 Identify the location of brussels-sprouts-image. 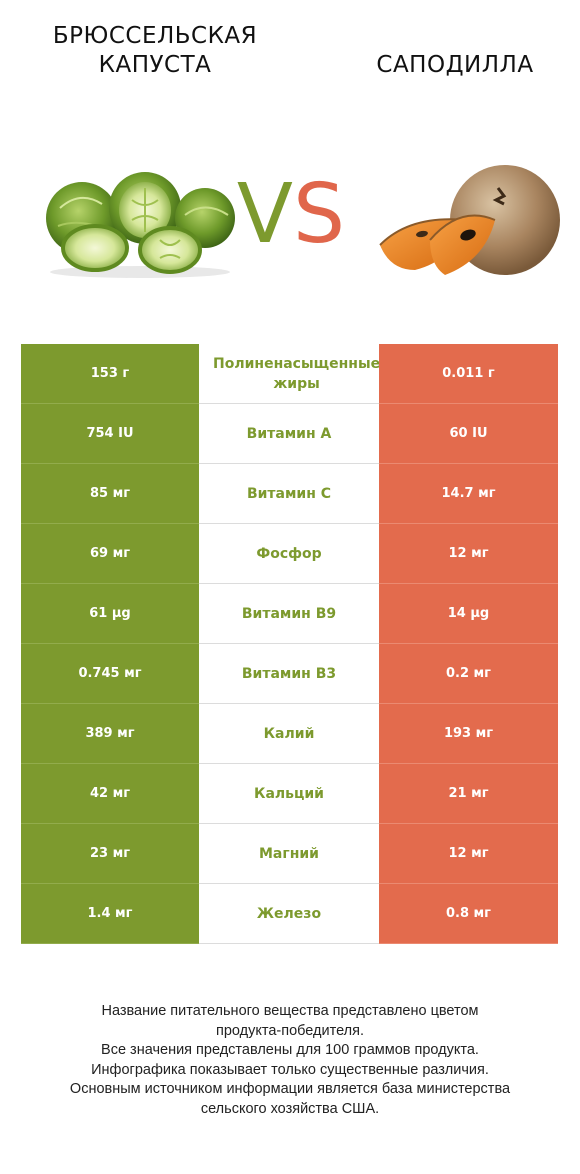
(140, 225).